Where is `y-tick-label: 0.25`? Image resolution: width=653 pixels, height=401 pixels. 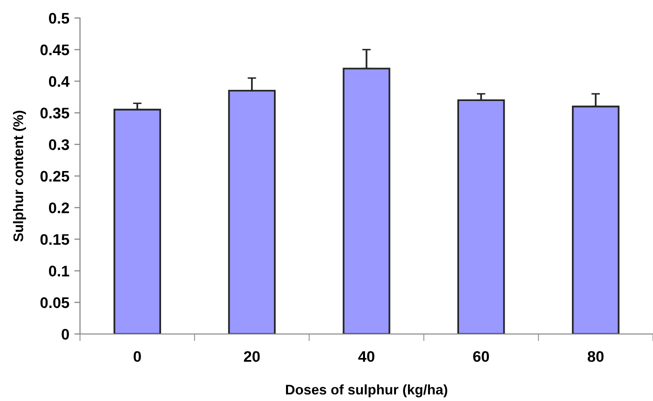
y-tick-label: 0.25 is located at coordinates (55, 176).